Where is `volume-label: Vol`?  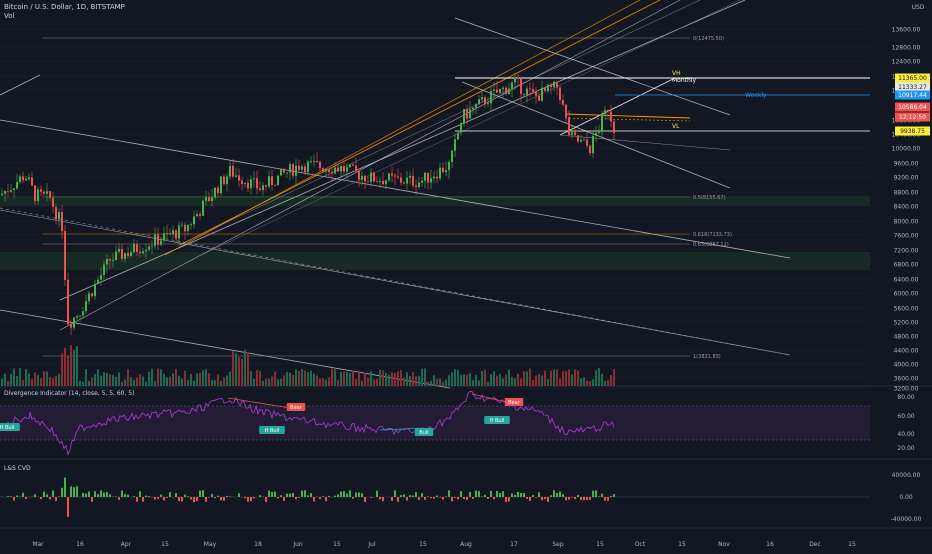 volume-label: Vol is located at coordinates (9, 16).